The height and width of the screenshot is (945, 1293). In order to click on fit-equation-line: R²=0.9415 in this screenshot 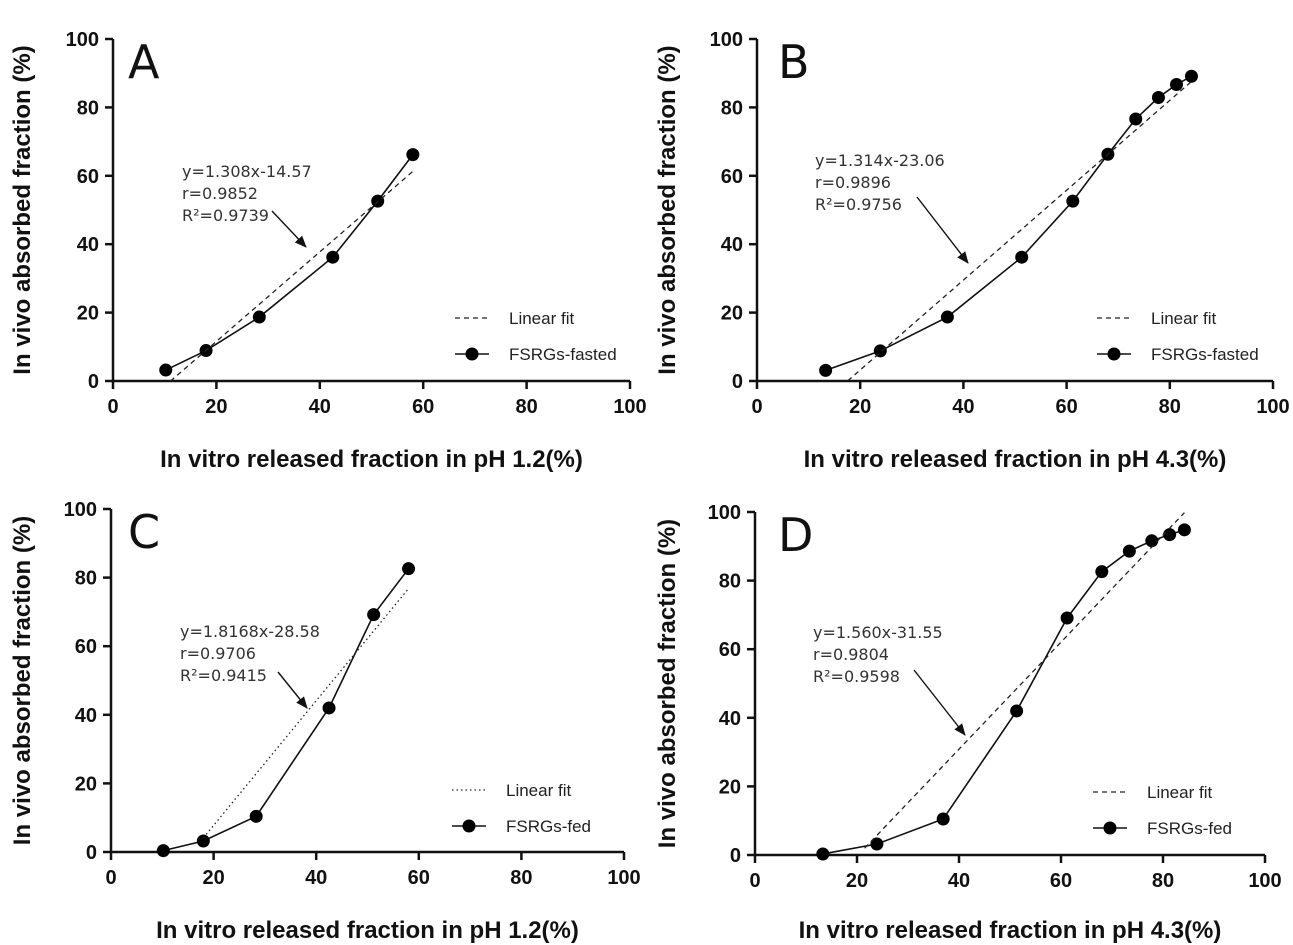, I will do `click(223, 675)`.